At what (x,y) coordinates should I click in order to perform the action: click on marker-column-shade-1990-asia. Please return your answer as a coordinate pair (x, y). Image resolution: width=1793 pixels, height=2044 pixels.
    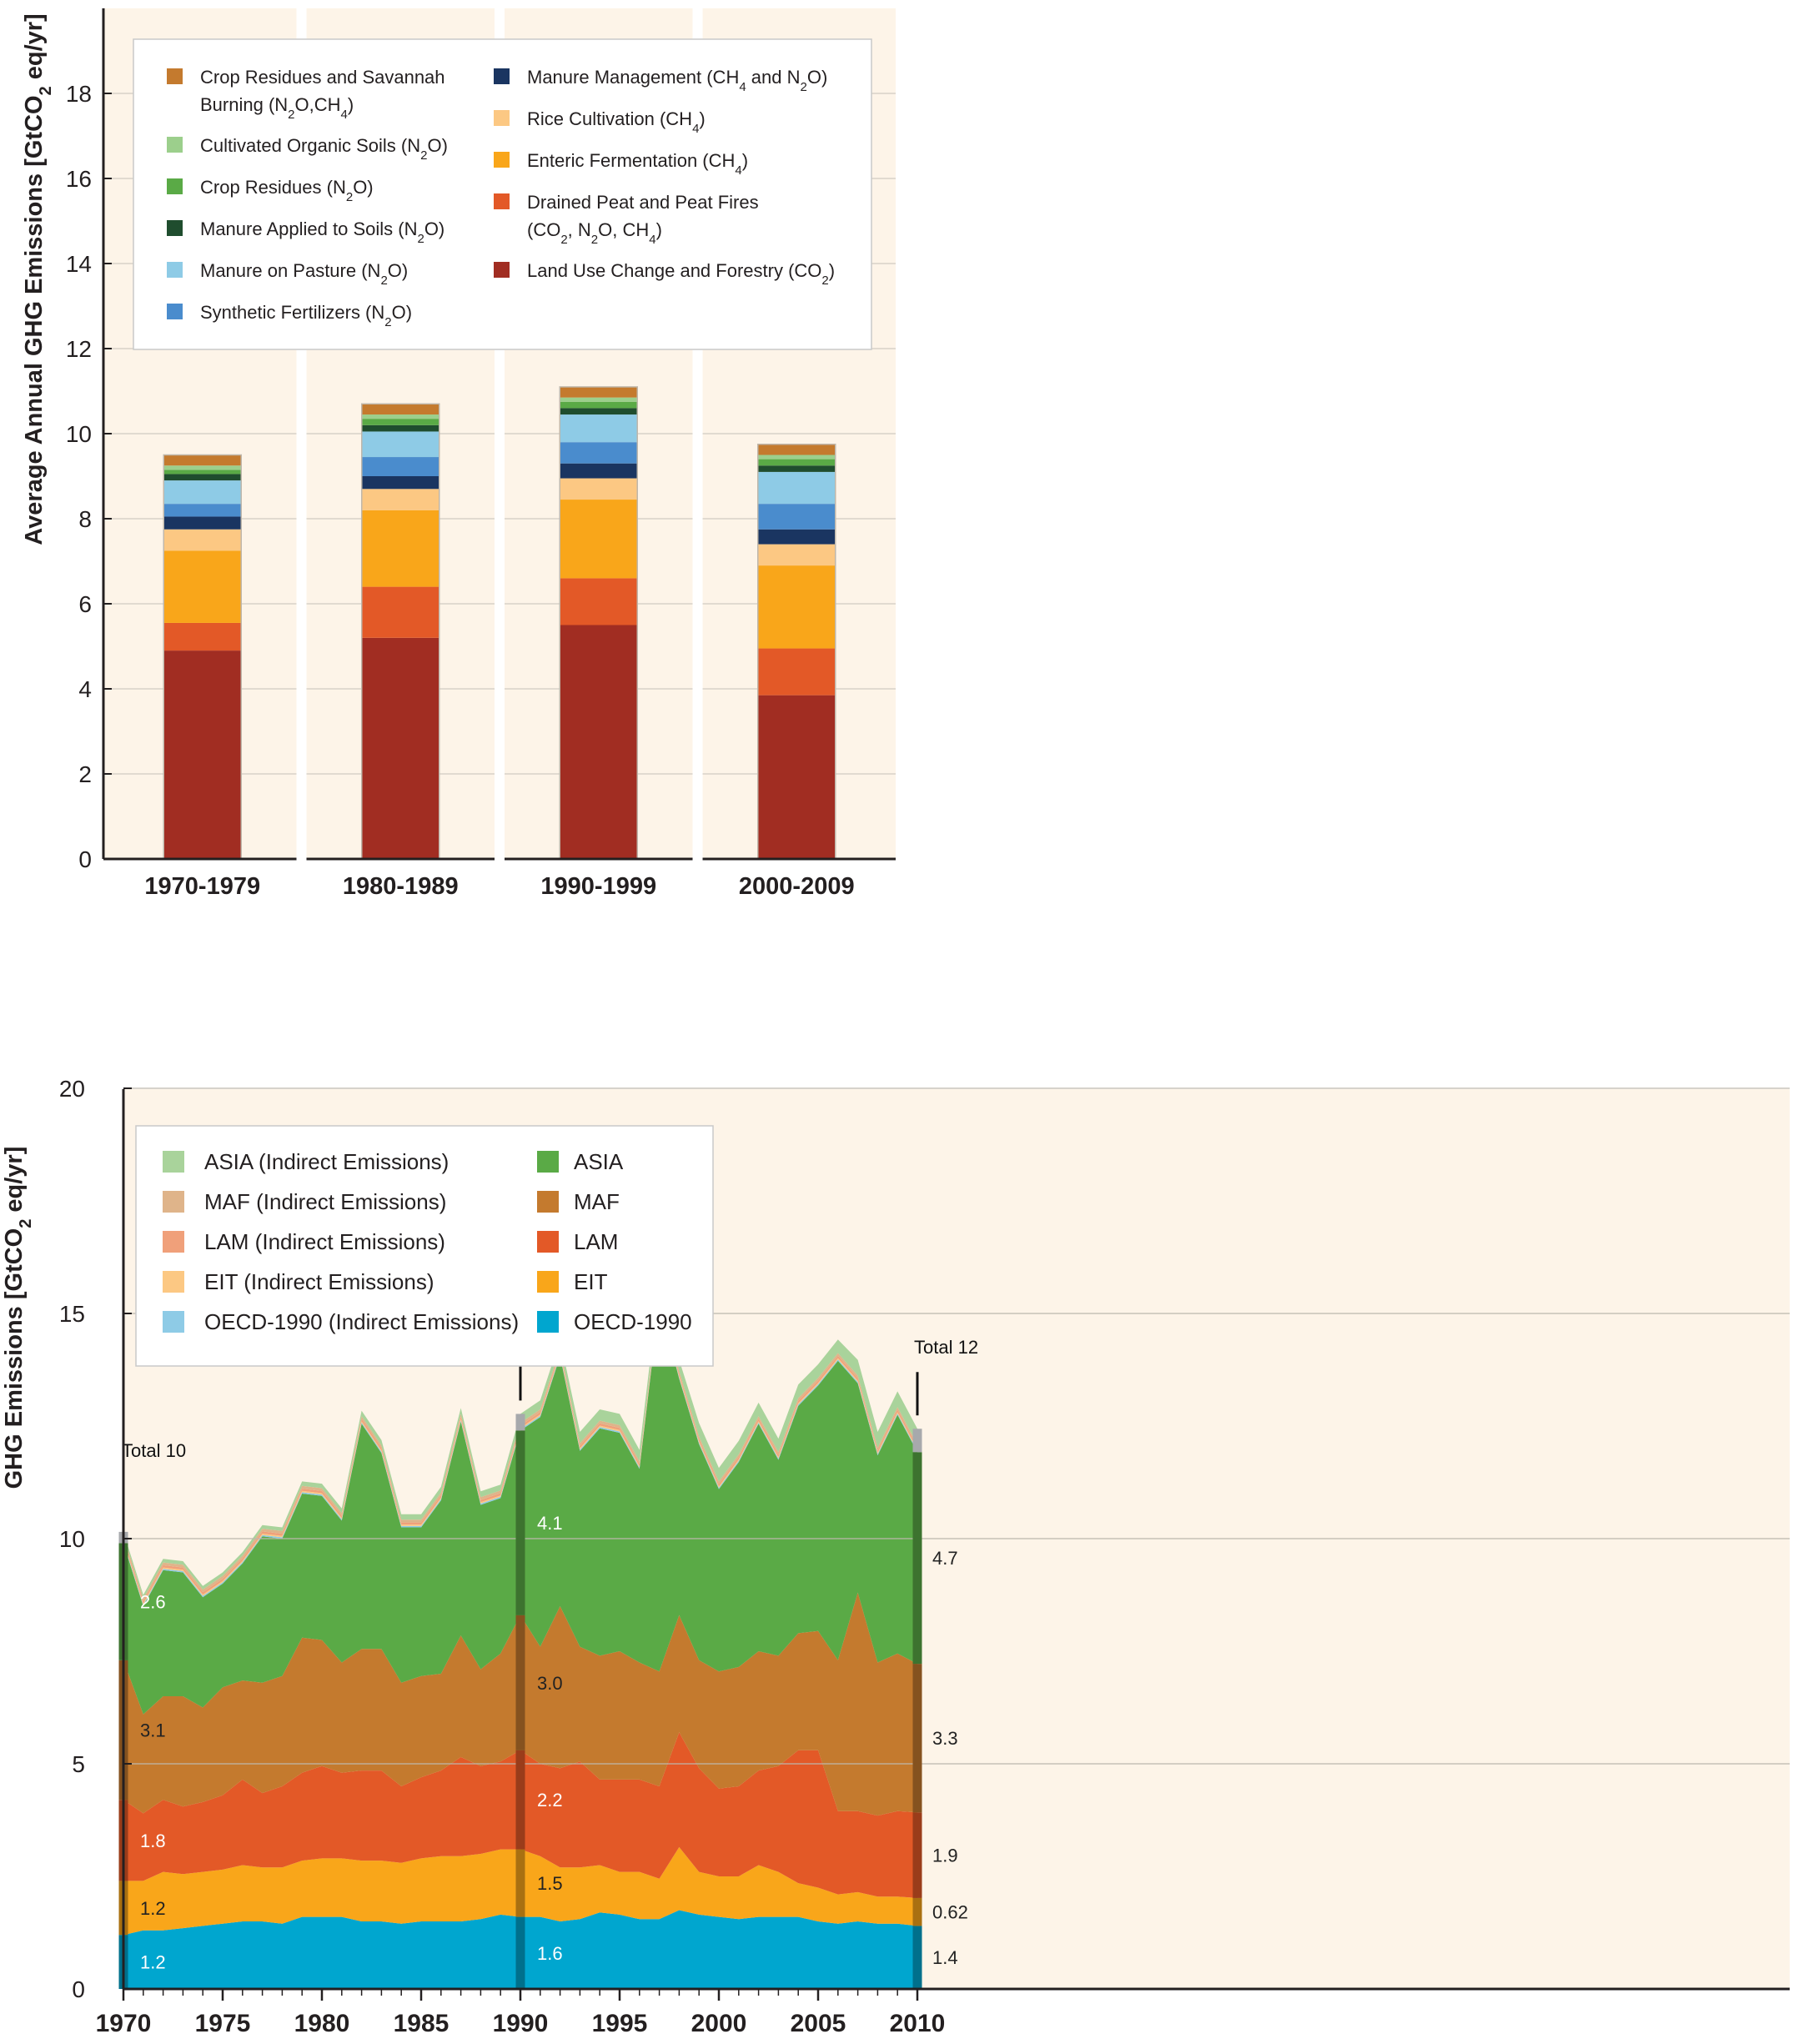
    Looking at the image, I should click on (520, 1522).